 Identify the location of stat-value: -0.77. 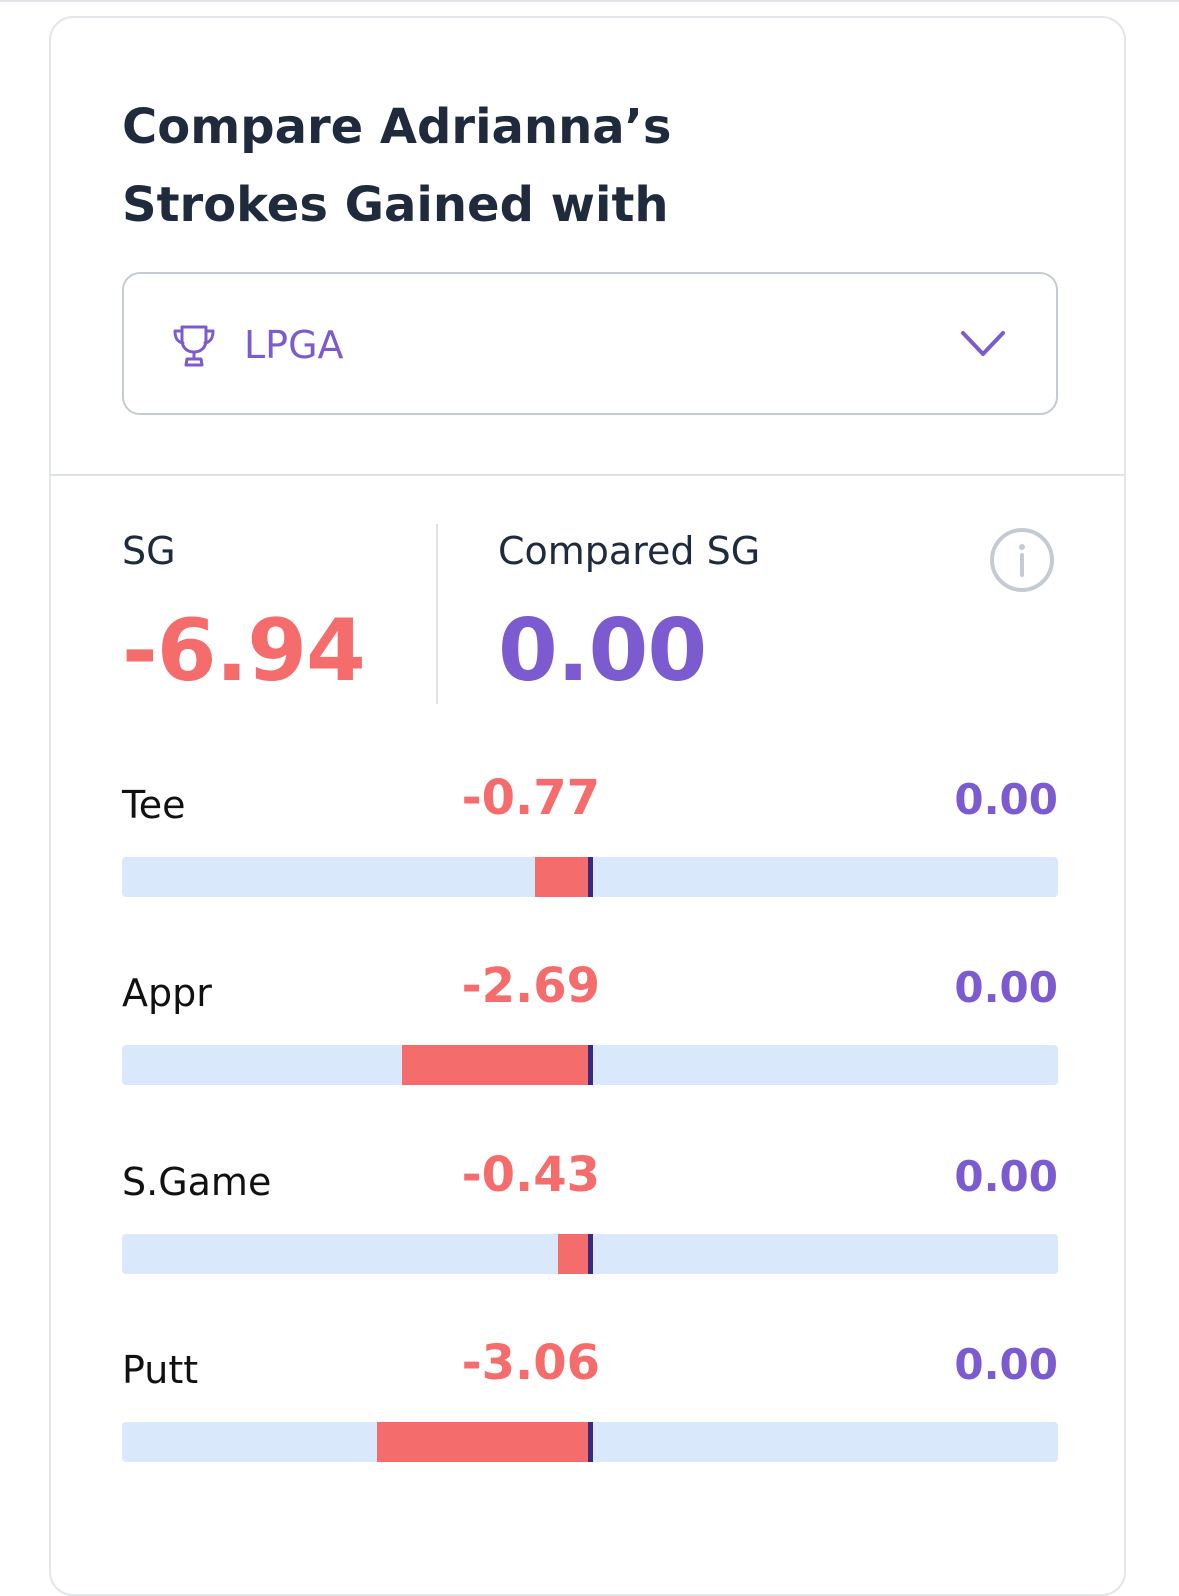
(530, 798).